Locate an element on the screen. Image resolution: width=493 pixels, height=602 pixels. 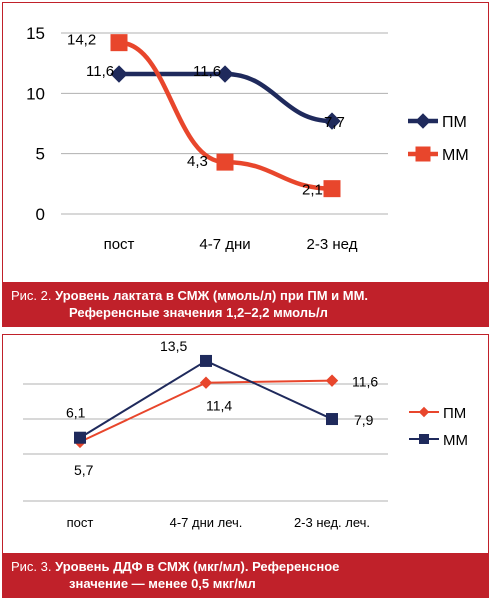
x-tick-label: 2-3 нед. леч. is located at coordinates (332, 522).